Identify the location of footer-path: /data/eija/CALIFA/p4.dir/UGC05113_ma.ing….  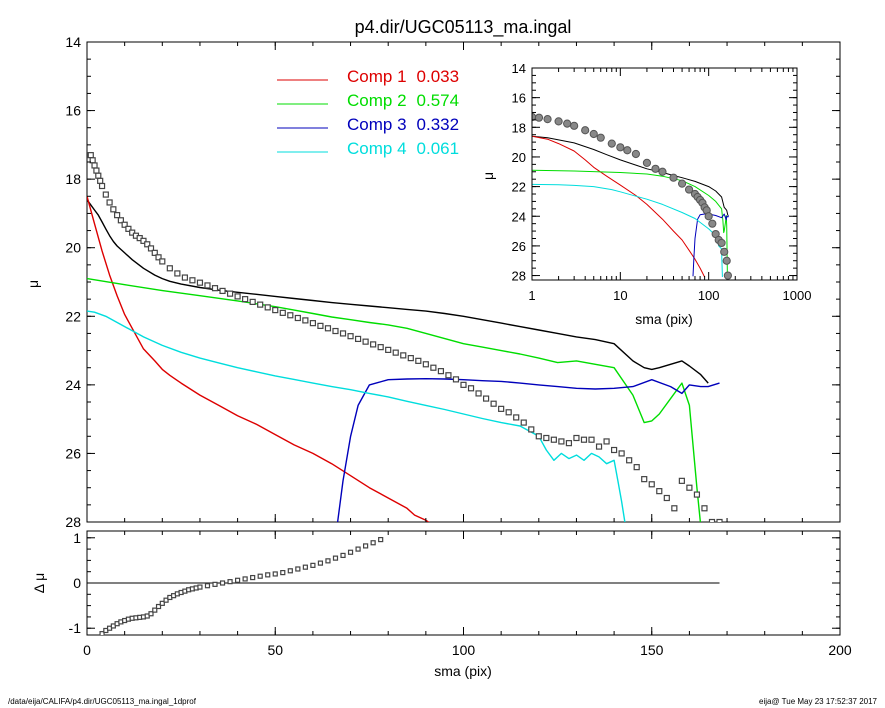
(102, 701).